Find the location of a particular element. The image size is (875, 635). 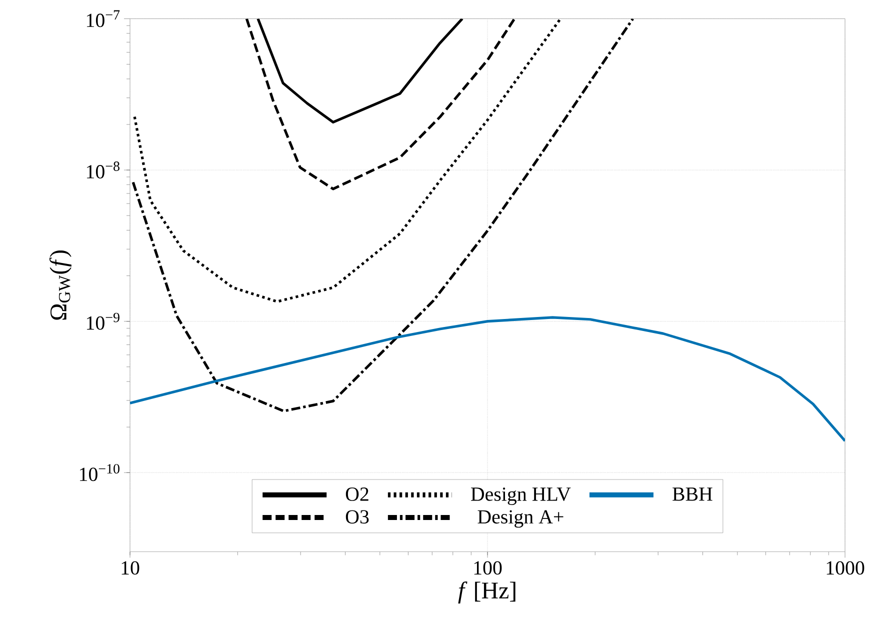

x-tick-label: 100 is located at coordinates (488, 568).